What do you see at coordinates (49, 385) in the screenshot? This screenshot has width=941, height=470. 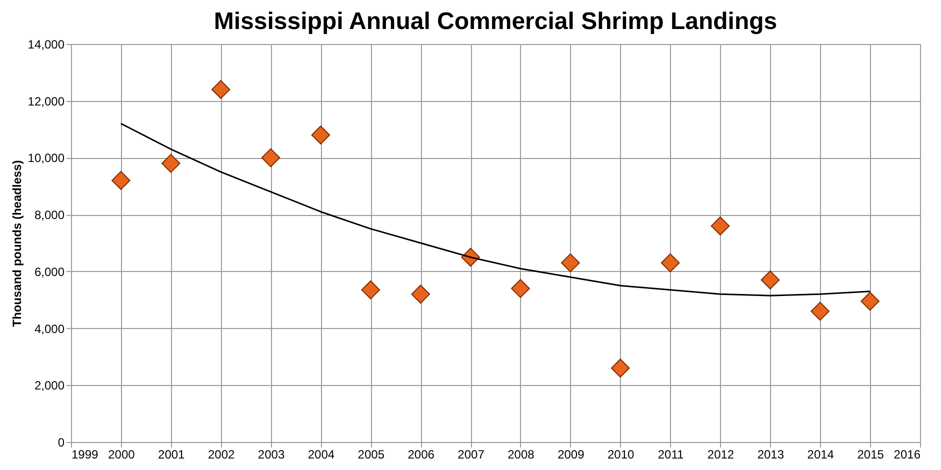 I see `y-tick-label: 2,000` at bounding box center [49, 385].